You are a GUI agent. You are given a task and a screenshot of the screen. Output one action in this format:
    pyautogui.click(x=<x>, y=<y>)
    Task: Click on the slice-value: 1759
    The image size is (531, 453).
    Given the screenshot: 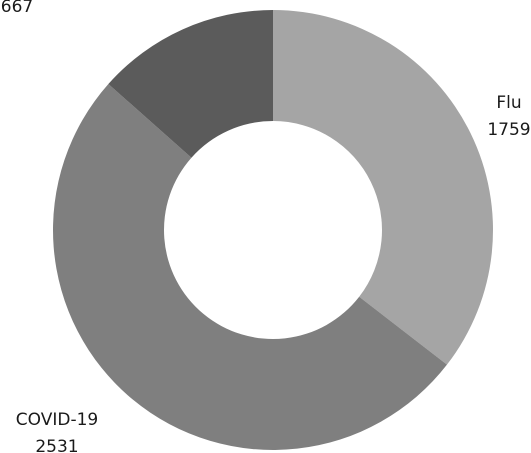 What is the action you would take?
    pyautogui.click(x=508, y=130)
    